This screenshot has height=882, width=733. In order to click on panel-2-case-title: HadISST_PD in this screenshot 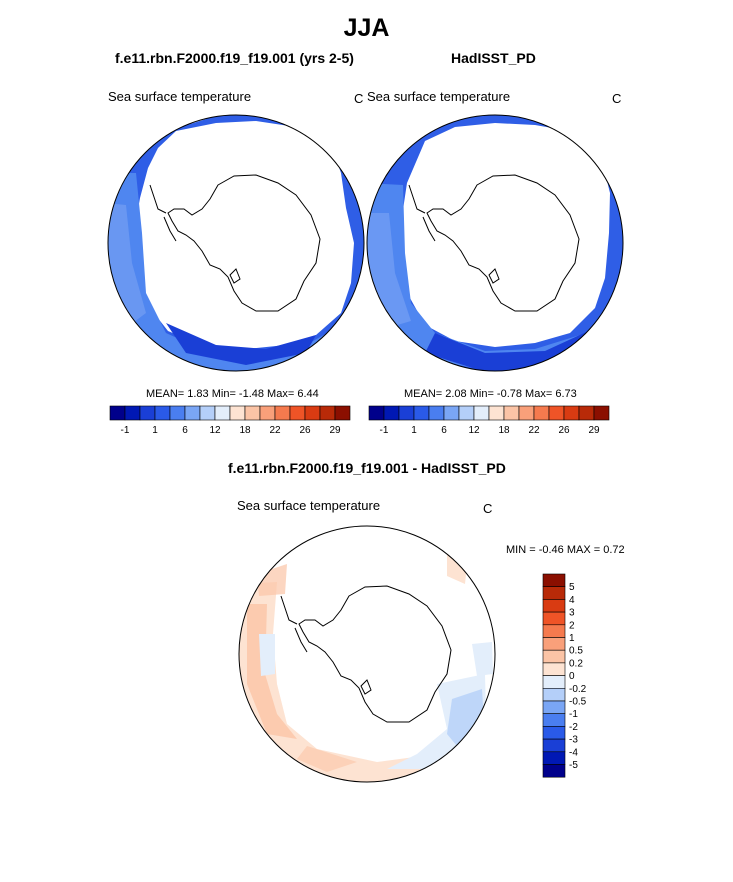, I will do `click(493, 58)`.